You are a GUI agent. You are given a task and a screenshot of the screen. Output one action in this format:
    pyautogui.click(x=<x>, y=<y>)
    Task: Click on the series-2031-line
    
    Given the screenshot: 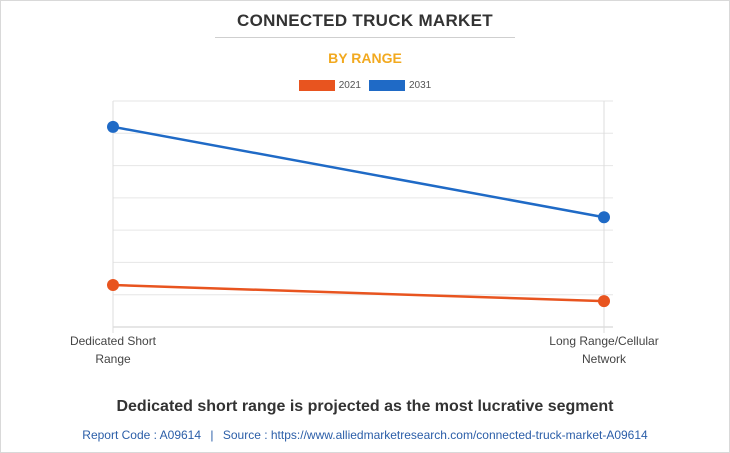 What is the action you would take?
    pyautogui.click(x=358, y=172)
    